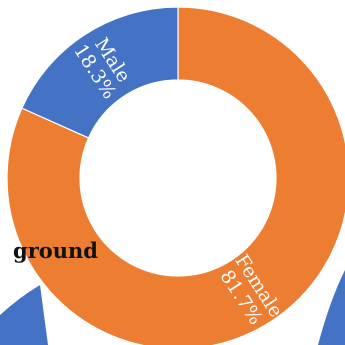 The height and width of the screenshot is (345, 345). Describe the element at coordinates (55, 250) in the screenshot. I see `background-partial-text: ground` at that location.